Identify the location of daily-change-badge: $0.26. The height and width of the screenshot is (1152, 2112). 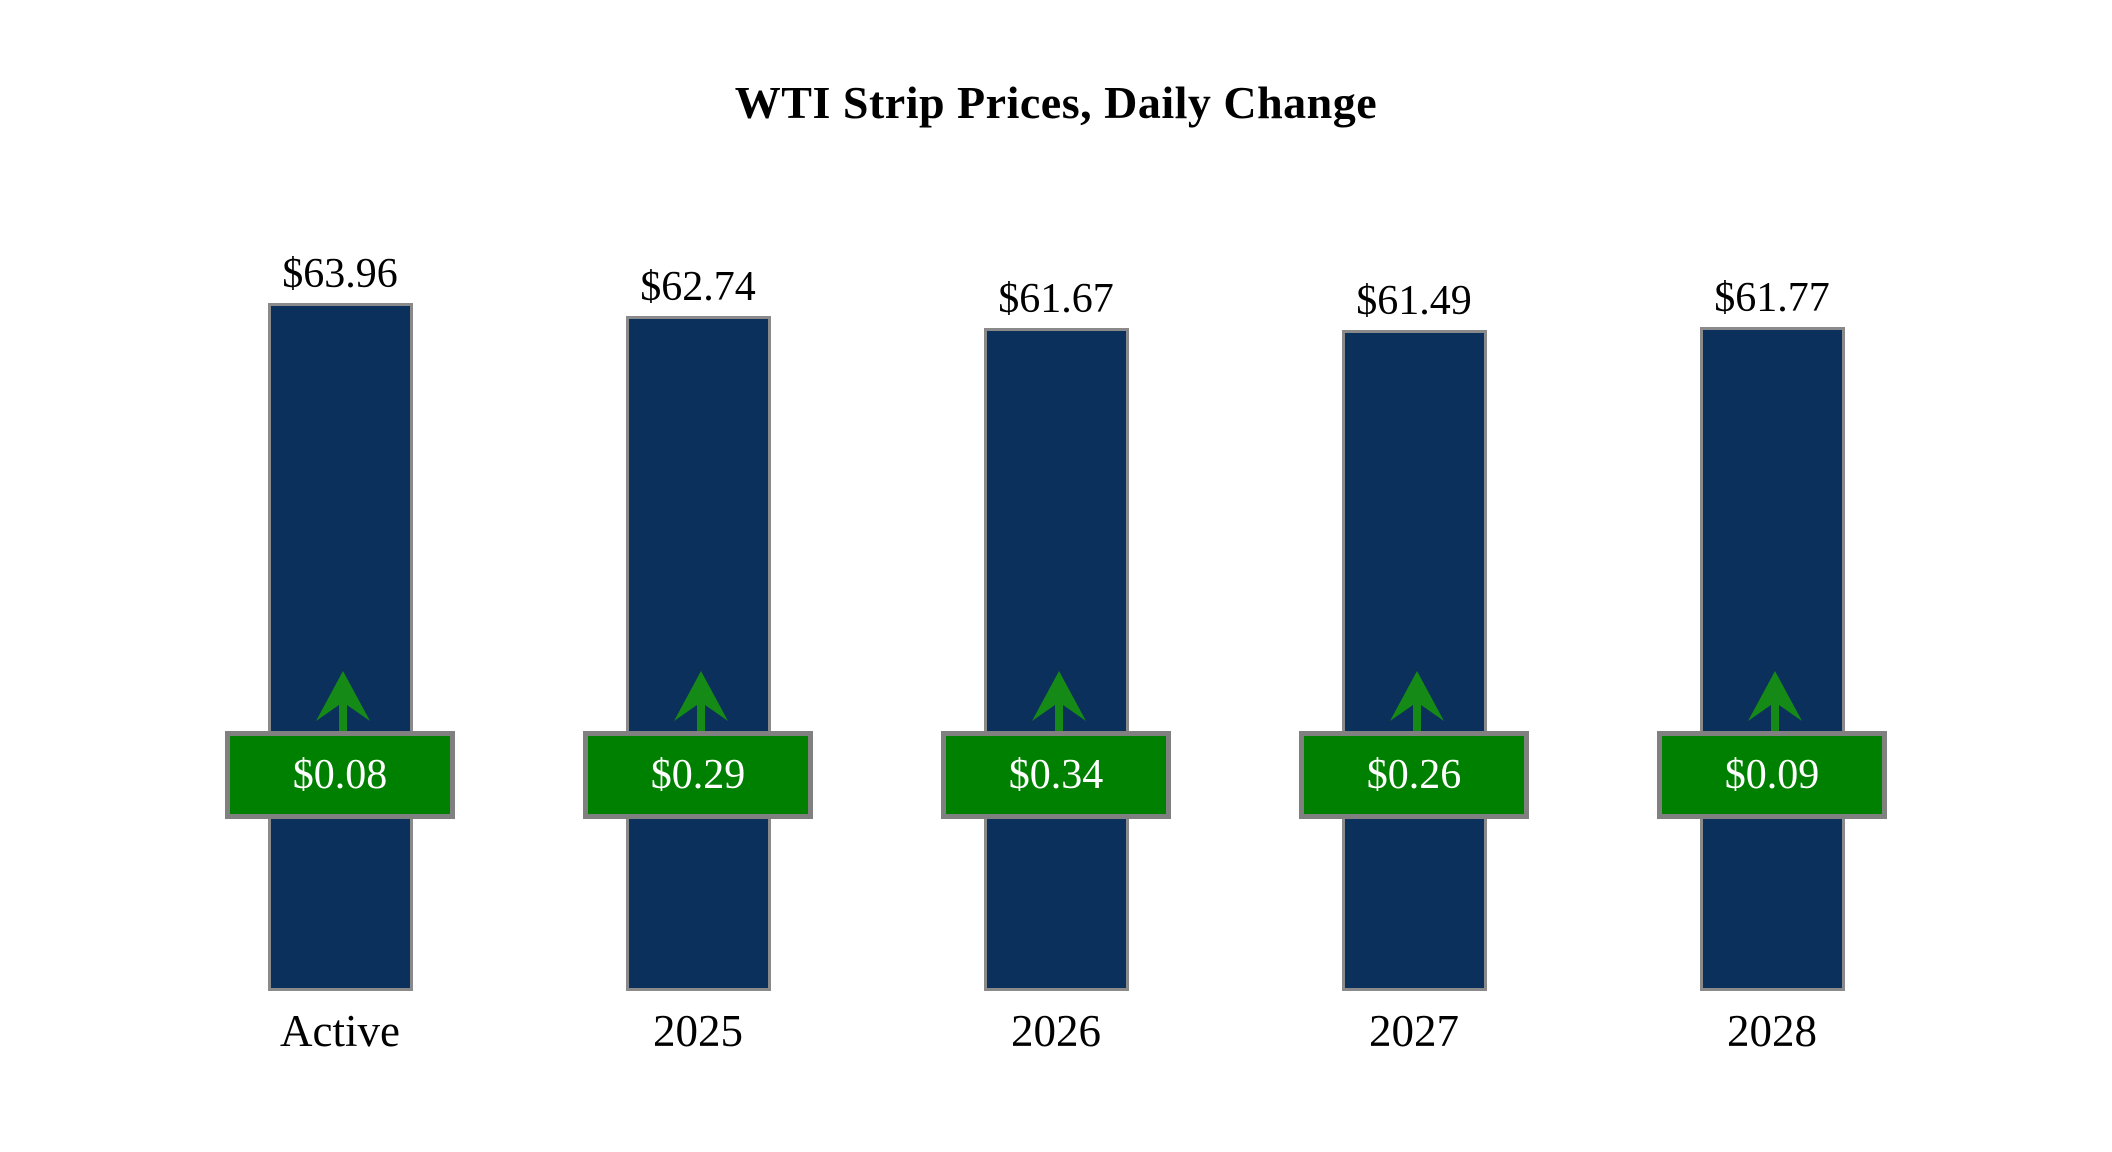
(1414, 775).